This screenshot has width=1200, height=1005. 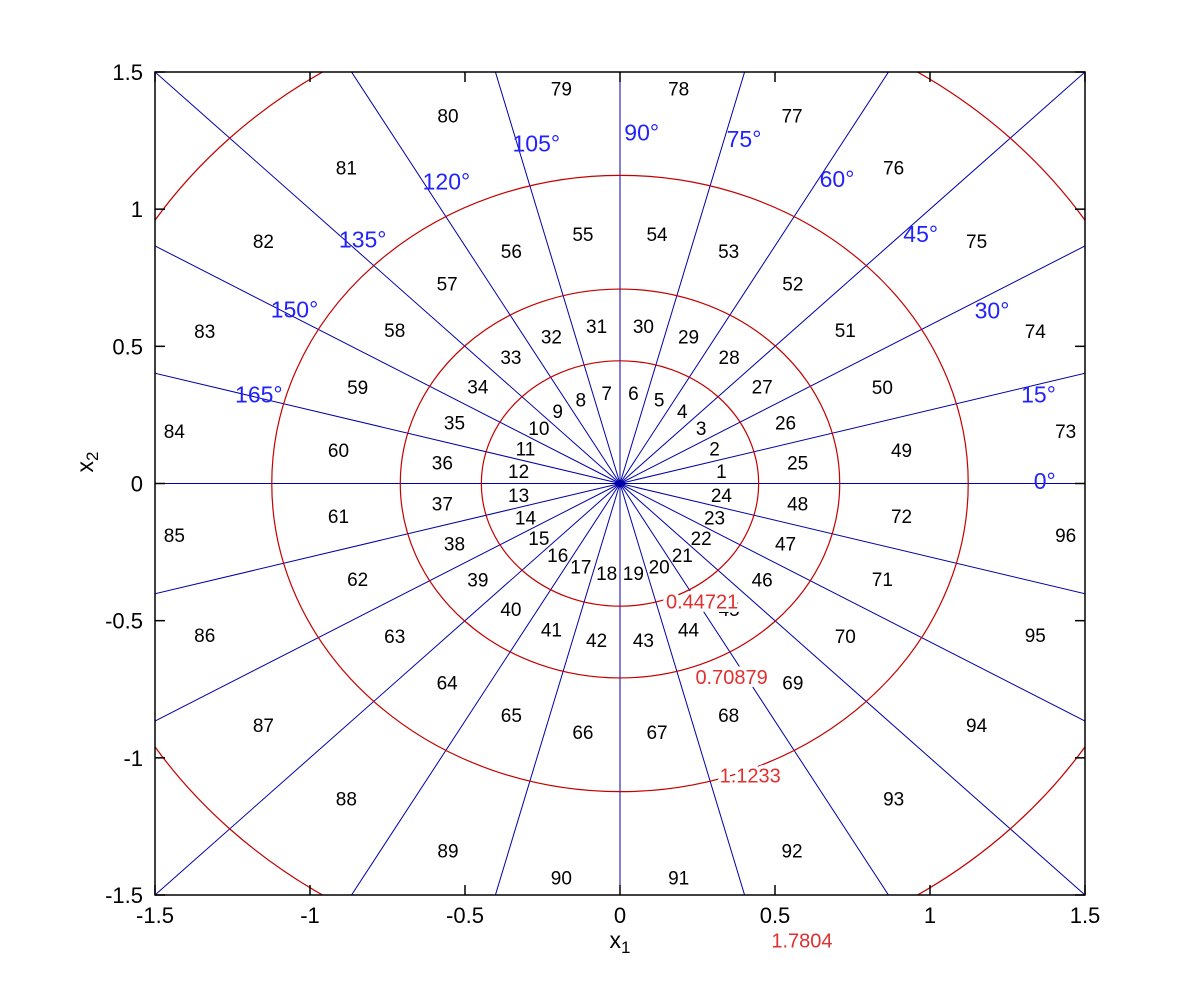 What do you see at coordinates (729, 358) in the screenshot?
I see `cell-number-28: 28` at bounding box center [729, 358].